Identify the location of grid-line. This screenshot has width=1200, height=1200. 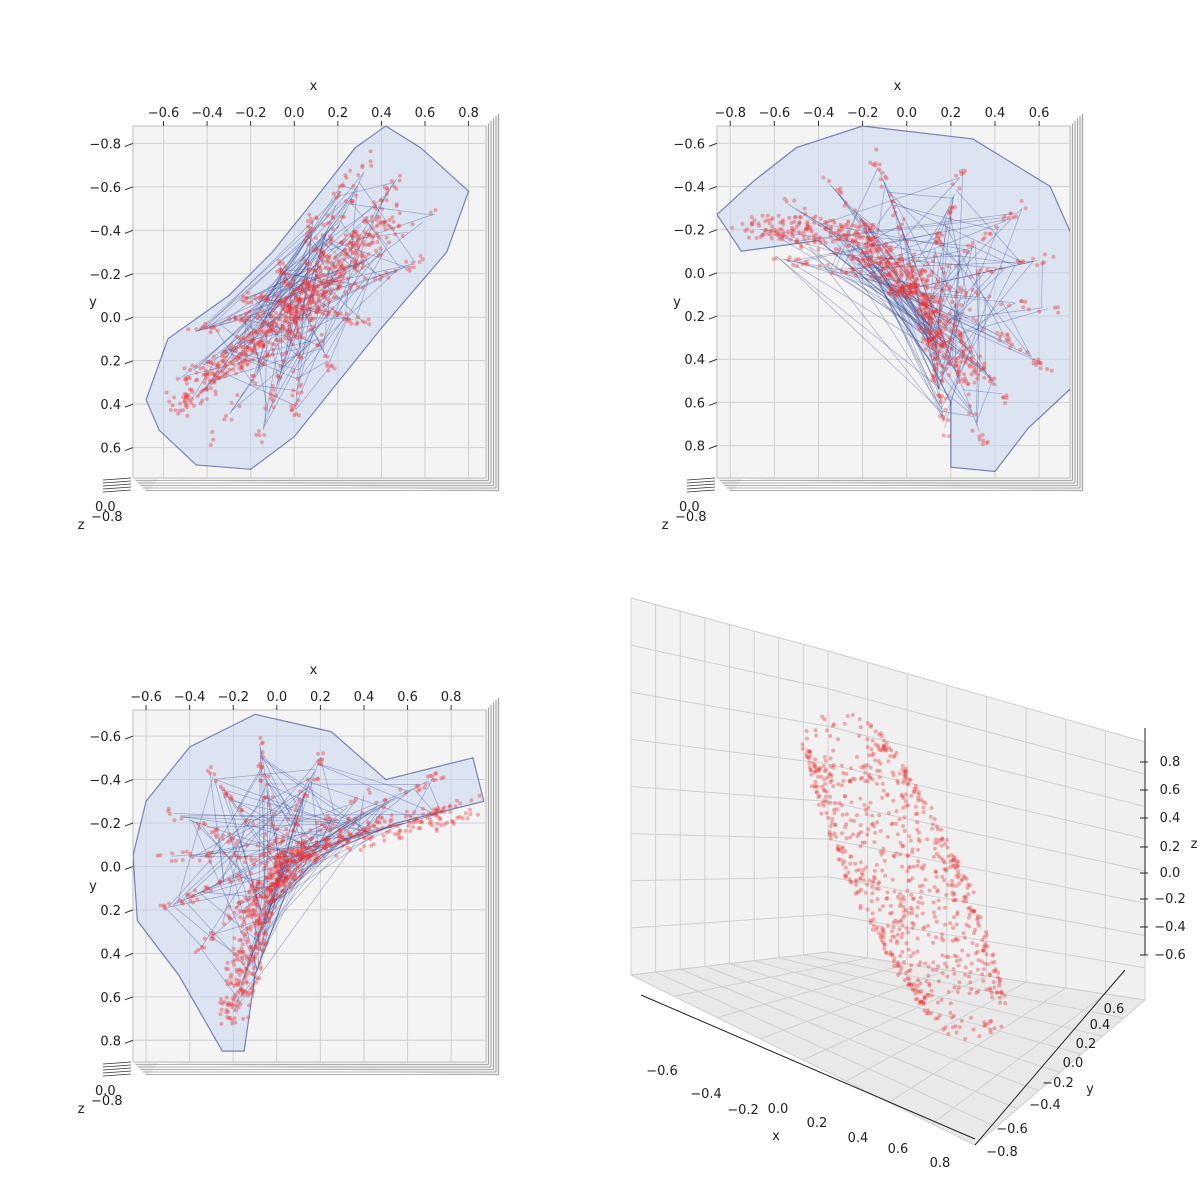
(917, 1007).